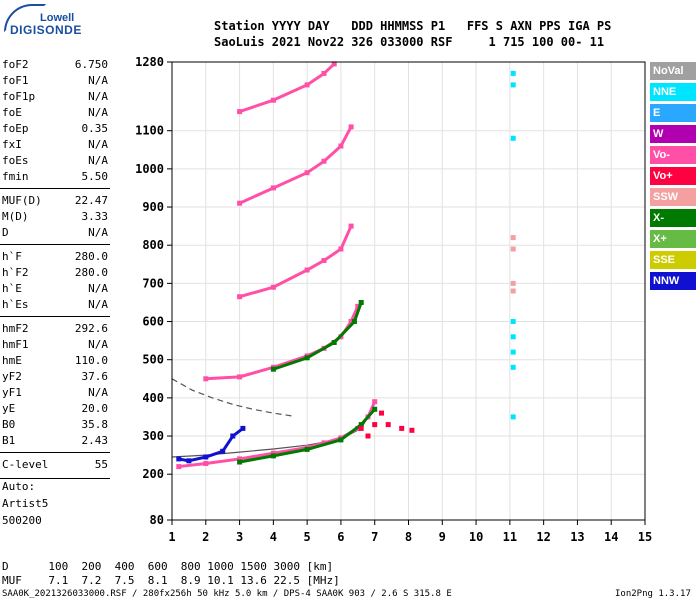 Image resolution: width=700 pixels, height=600 pixels. Describe the element at coordinates (611, 537) in the screenshot. I see `x-tick-label: 14` at that location.